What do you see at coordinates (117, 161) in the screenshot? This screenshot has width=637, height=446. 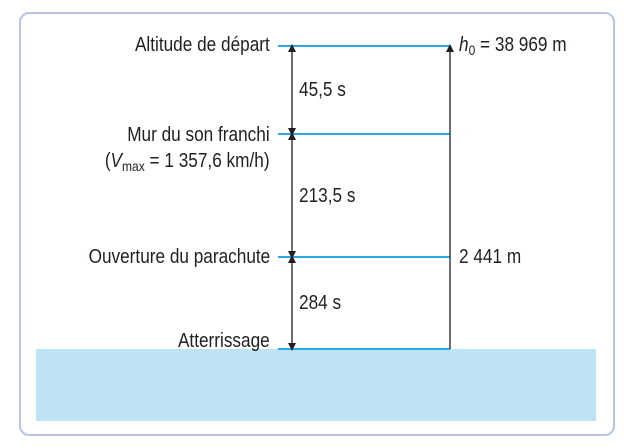 I see `vmax-symbol: V` at bounding box center [117, 161].